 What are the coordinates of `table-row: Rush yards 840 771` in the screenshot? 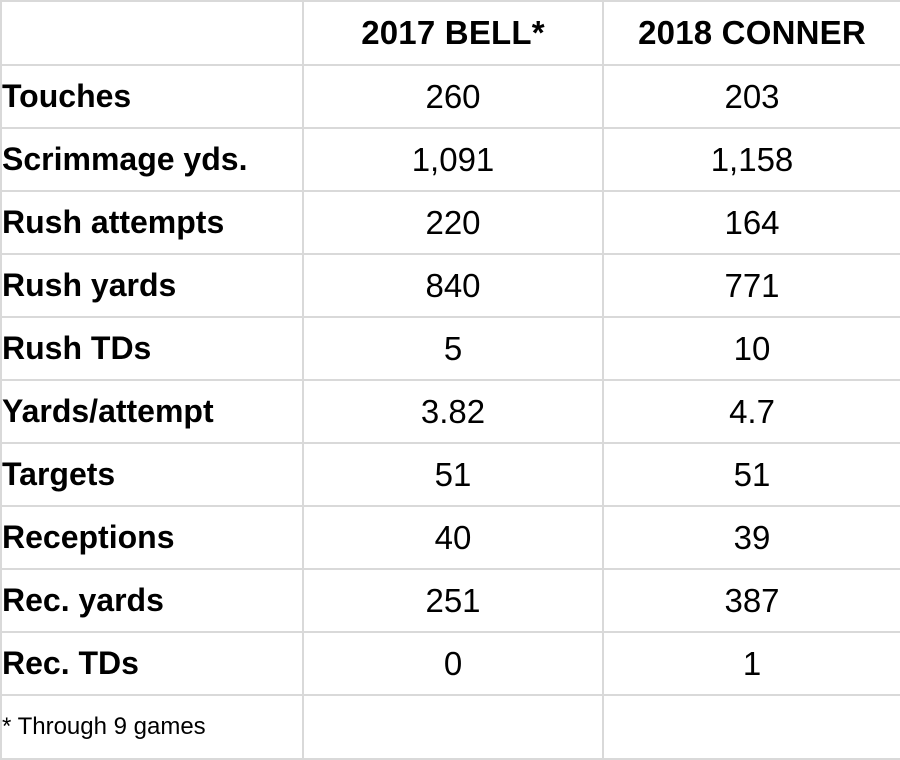 It's located at (450, 285).